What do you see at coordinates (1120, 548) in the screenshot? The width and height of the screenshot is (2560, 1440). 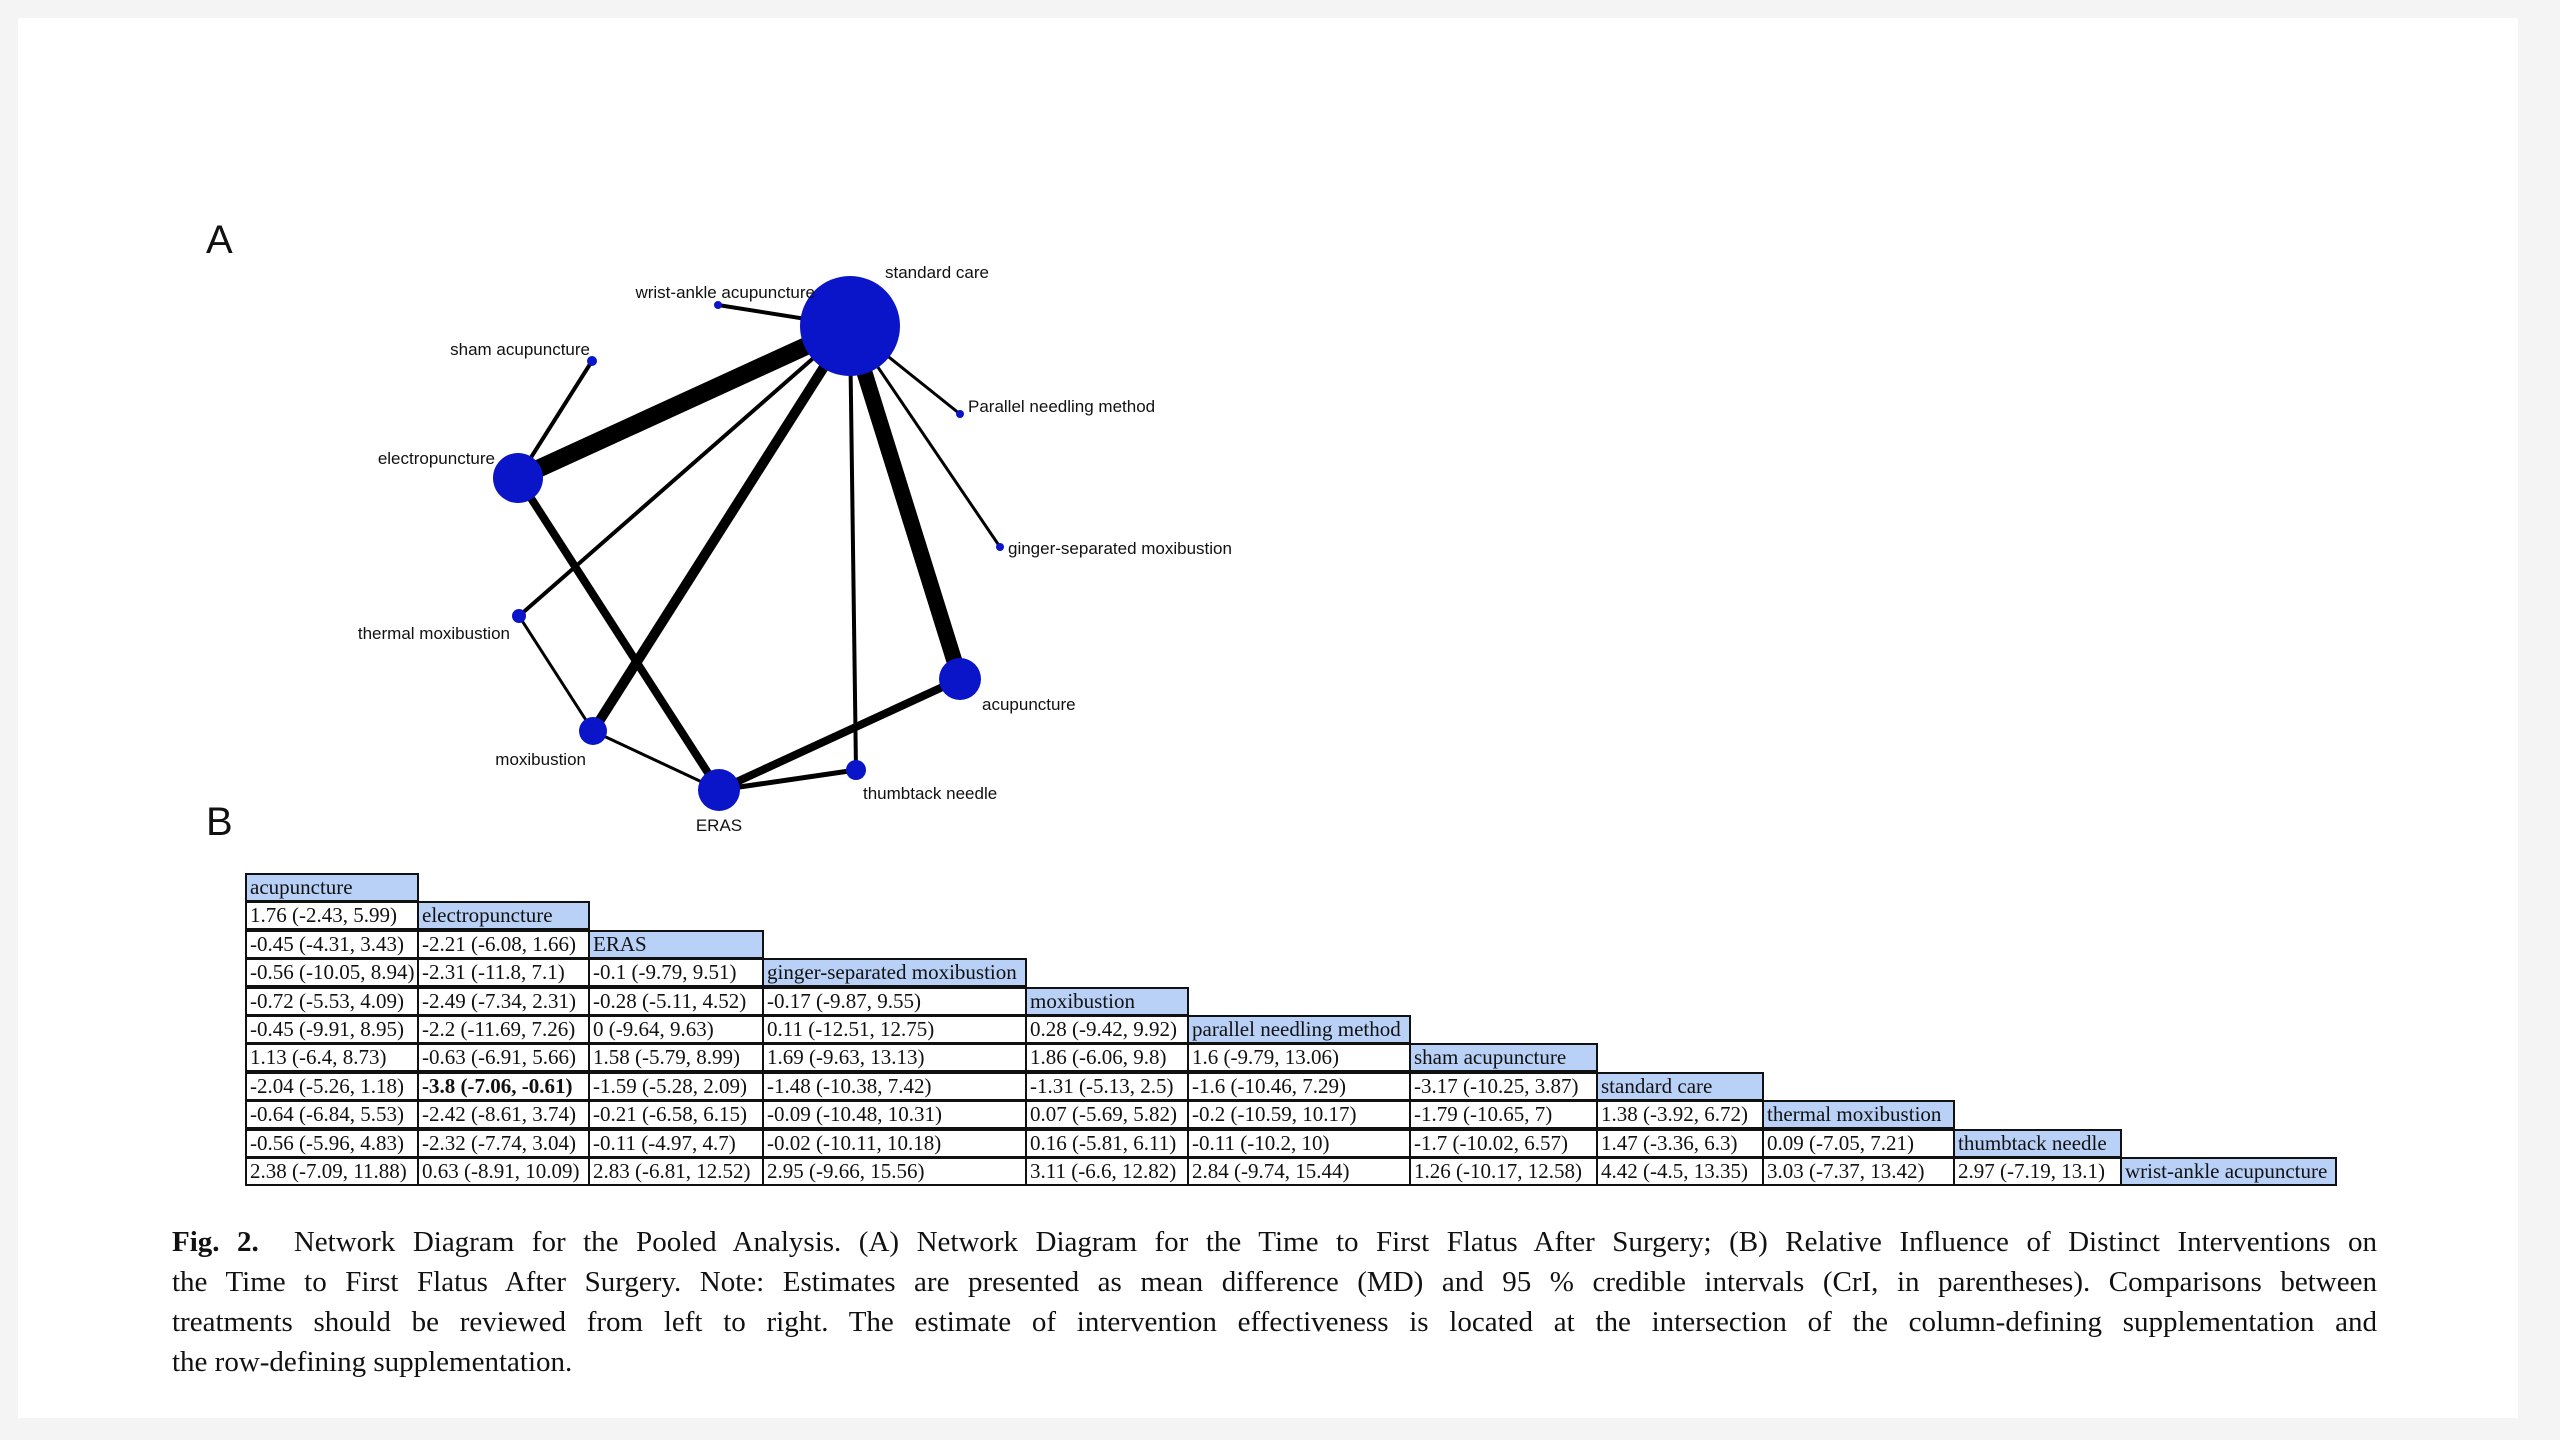 I see `node-label-ginger: ginger-separated moxibustion` at bounding box center [1120, 548].